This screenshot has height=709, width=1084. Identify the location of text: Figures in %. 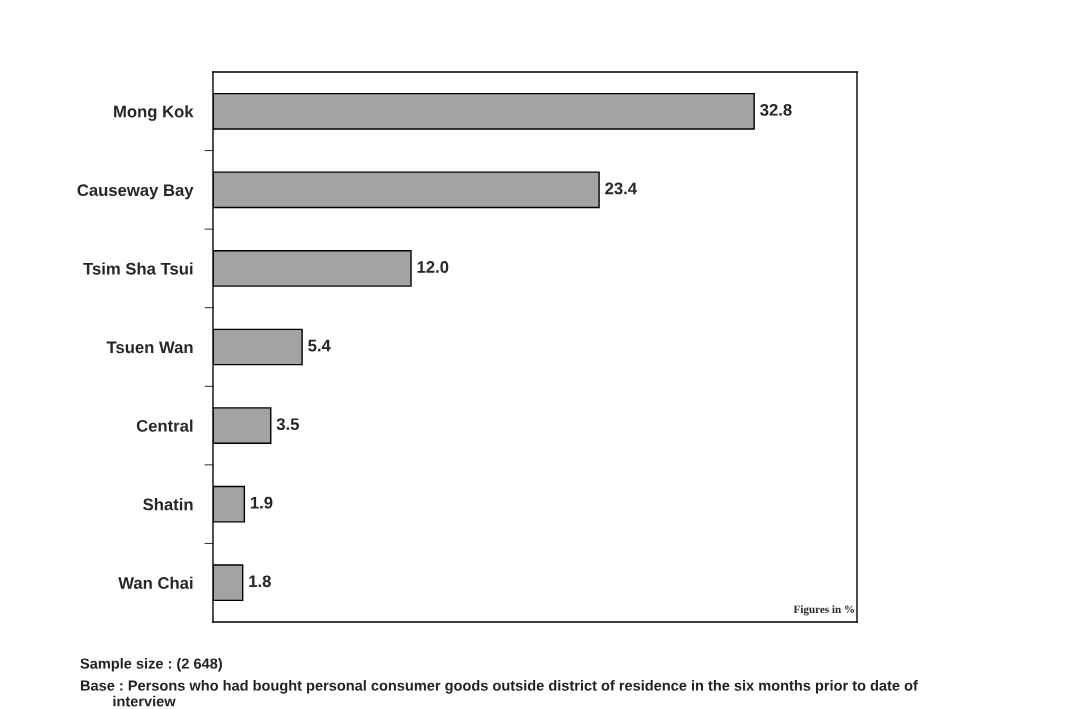
(824, 610).